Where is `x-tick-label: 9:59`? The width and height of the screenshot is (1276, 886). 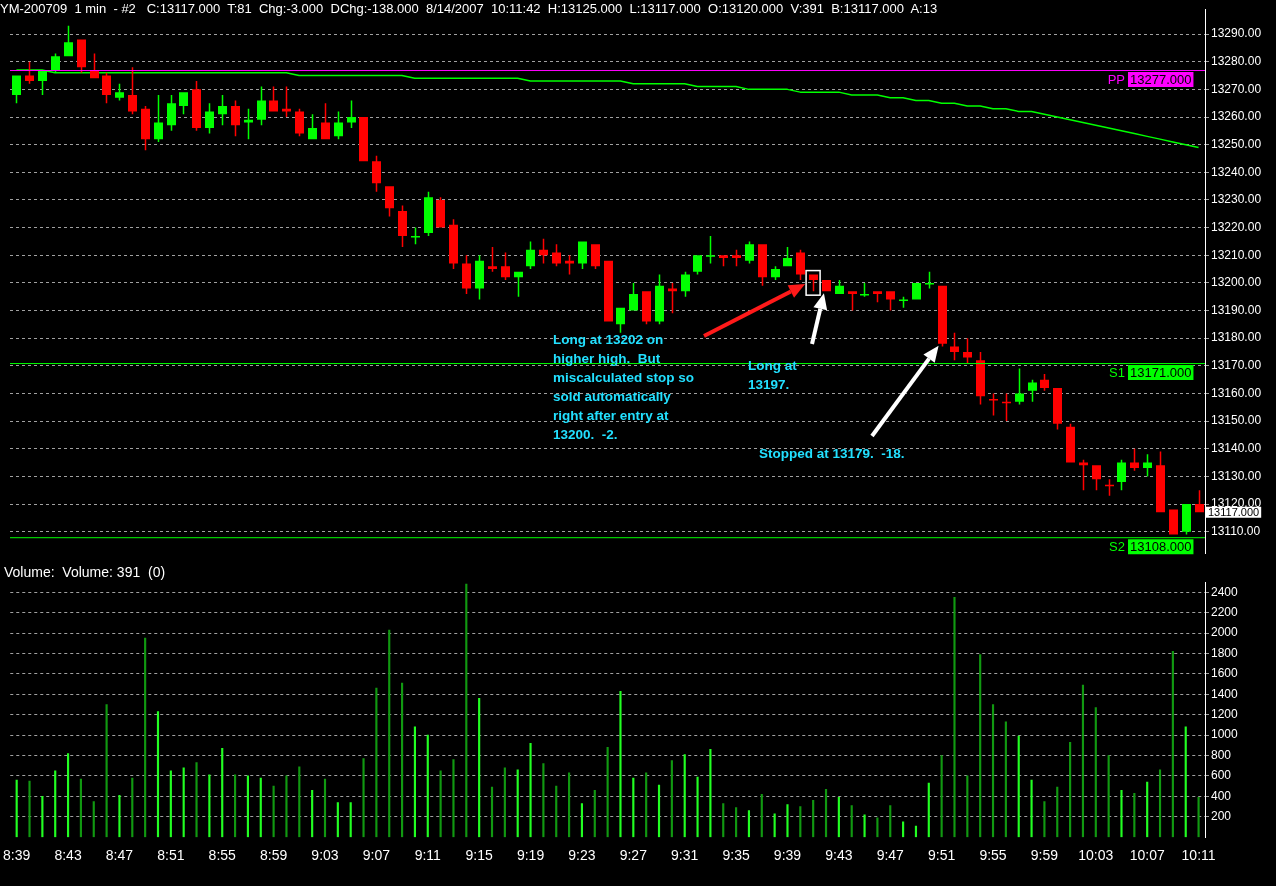
x-tick-label: 9:59 is located at coordinates (1044, 855).